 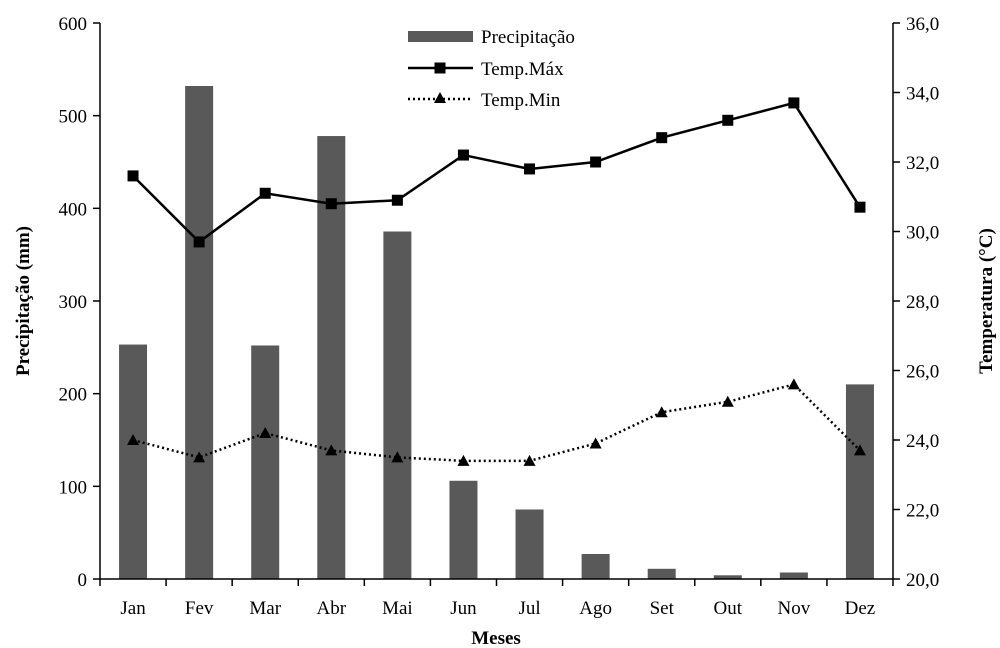 I want to click on y-axis-title-left: Precipitação (mm), so click(x=23, y=301).